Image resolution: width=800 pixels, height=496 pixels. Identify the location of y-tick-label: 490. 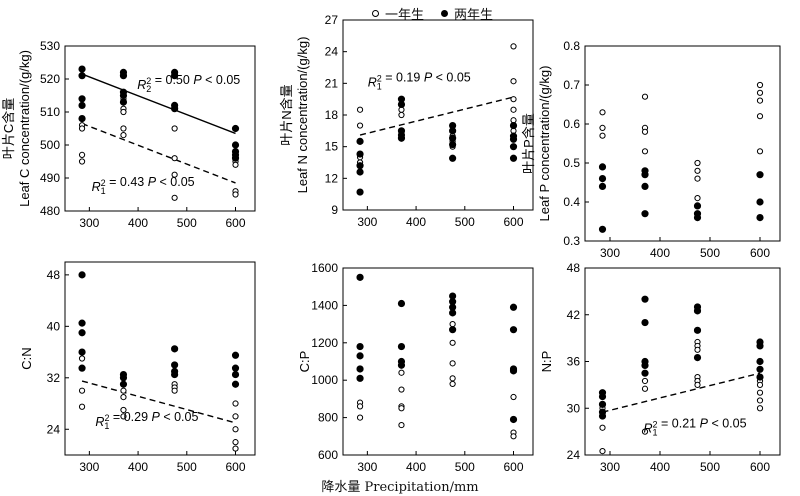
(50, 178).